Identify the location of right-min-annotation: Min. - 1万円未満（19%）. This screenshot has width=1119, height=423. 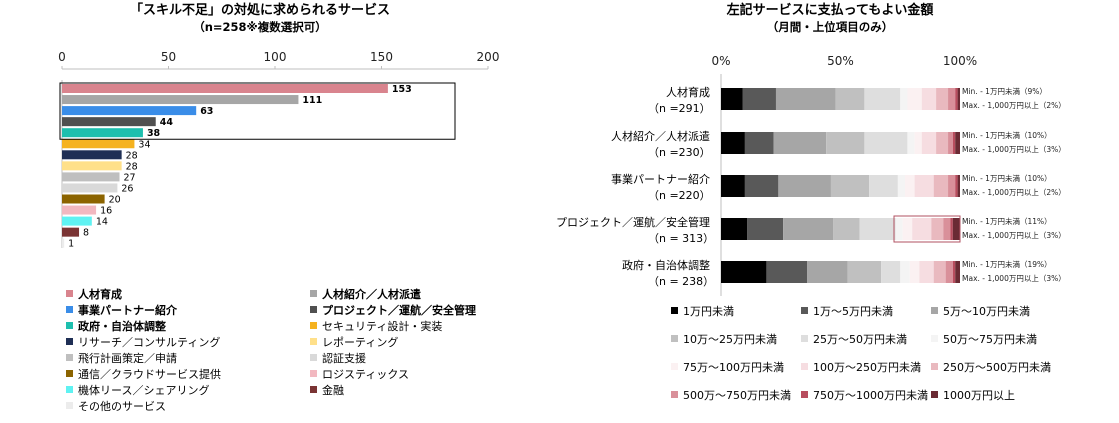
(1007, 264).